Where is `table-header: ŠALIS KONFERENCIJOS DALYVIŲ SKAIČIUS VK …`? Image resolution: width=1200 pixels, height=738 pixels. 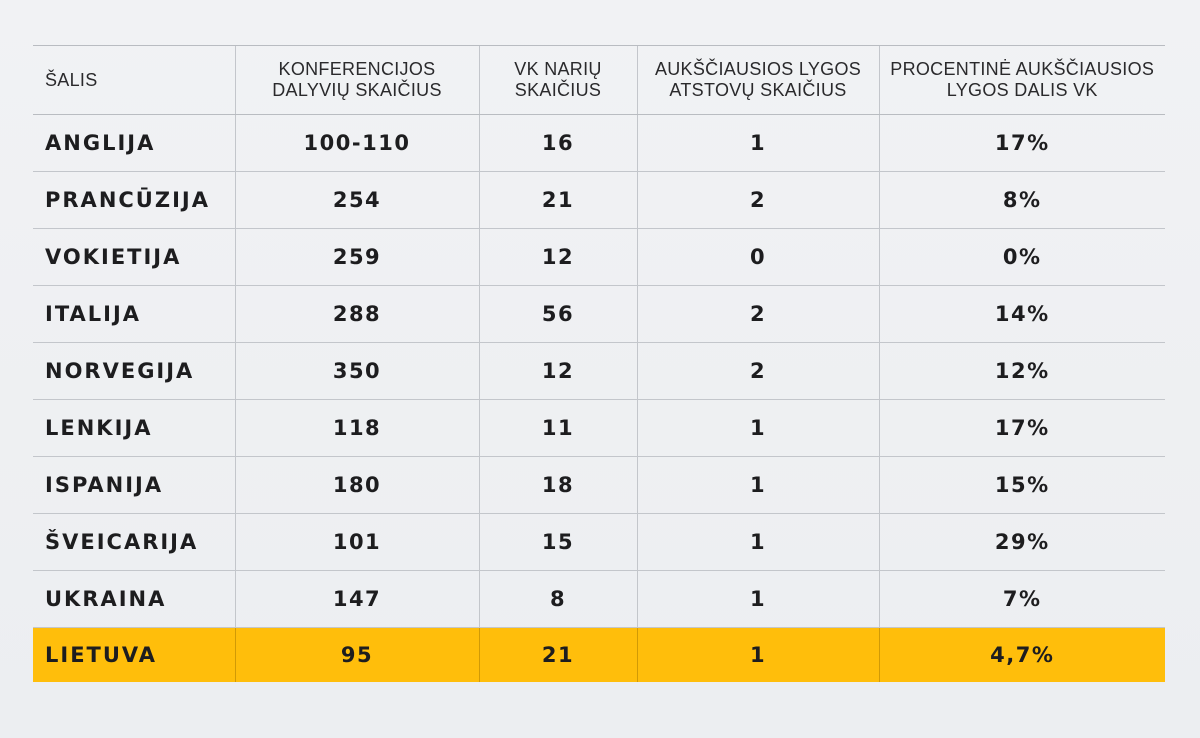 table-header: ŠALIS KONFERENCIJOS DALYVIŲ SKAIČIUS VK … is located at coordinates (599, 80).